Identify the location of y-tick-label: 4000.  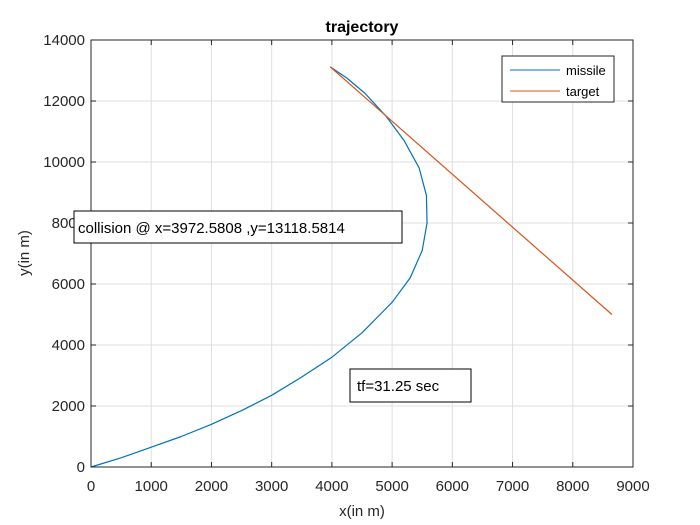
(68, 345).